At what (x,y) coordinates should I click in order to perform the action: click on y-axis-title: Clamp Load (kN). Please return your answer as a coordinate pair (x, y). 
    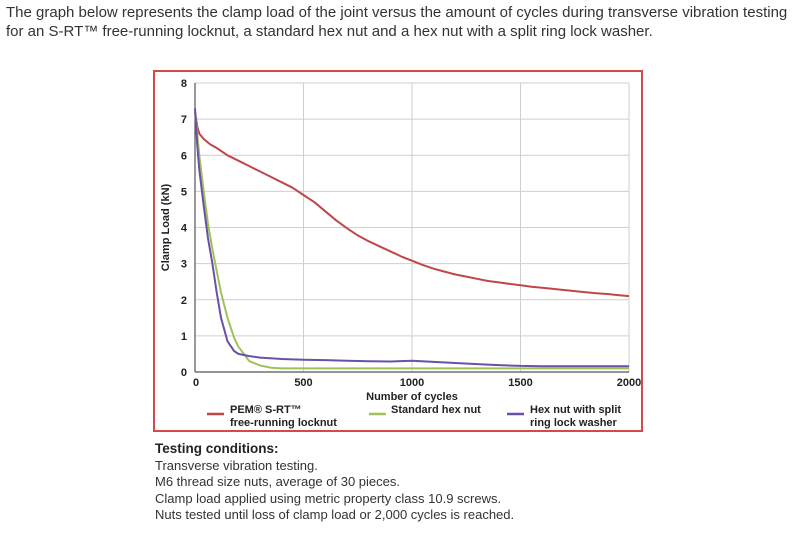
    Looking at the image, I should click on (166, 227).